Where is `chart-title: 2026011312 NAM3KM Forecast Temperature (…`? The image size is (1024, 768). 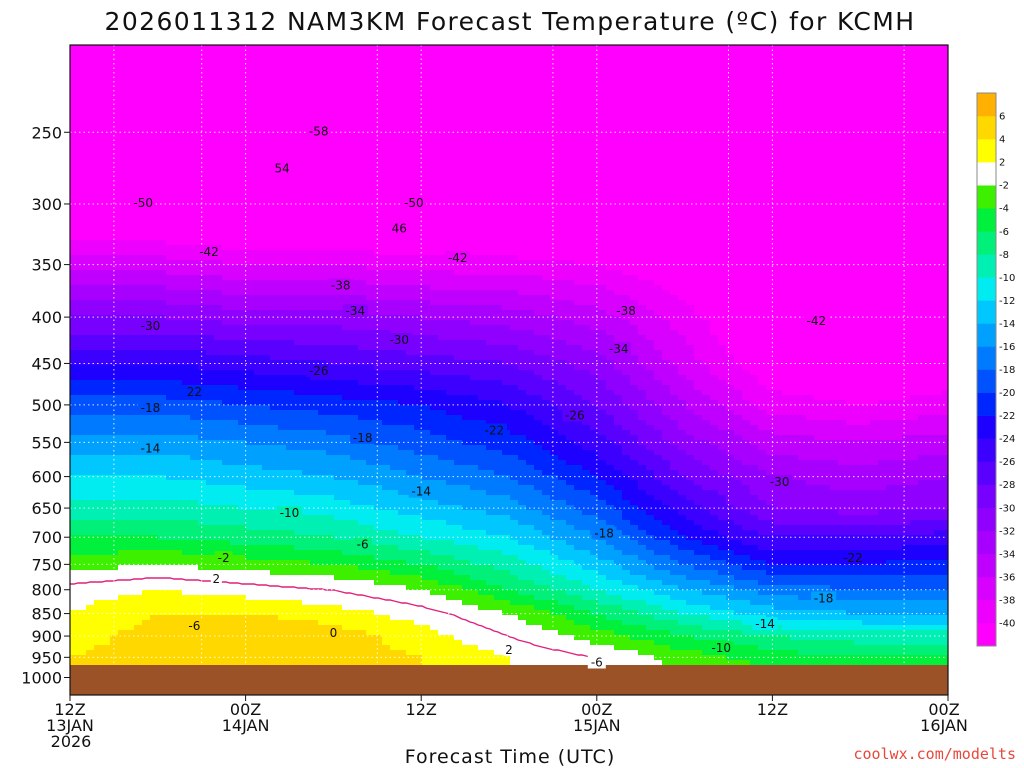 chart-title: 2026011312 NAM3KM Forecast Temperature (… is located at coordinates (510, 21).